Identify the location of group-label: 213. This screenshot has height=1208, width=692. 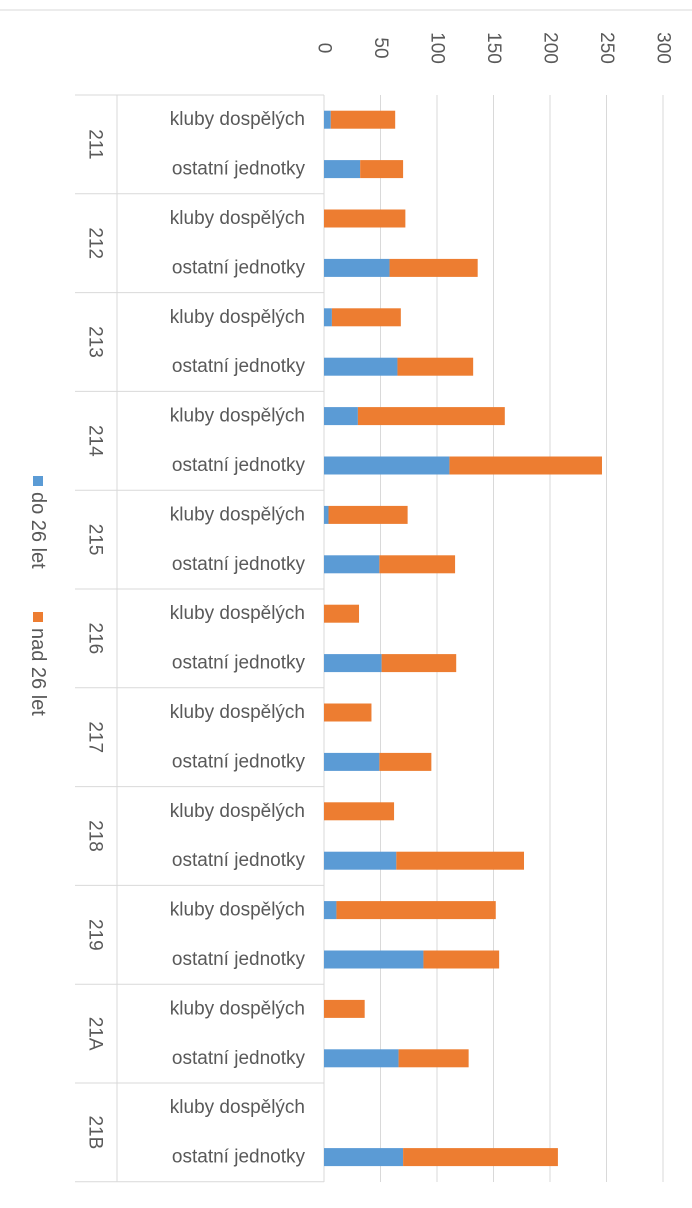
(95, 342).